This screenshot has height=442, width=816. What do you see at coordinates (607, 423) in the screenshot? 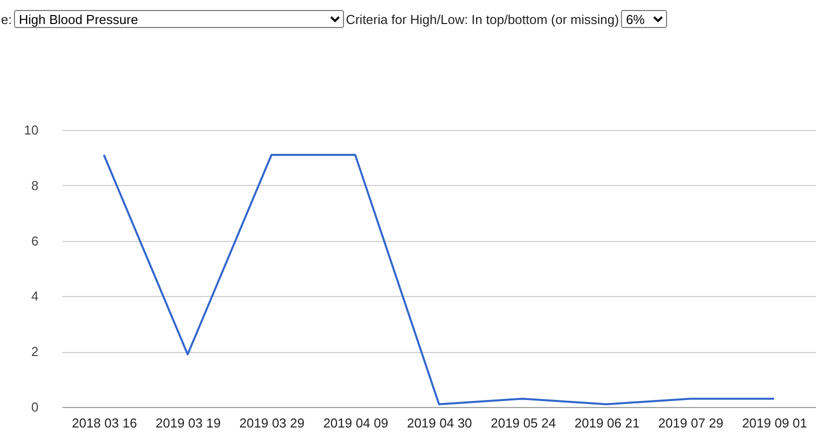
I see `x-tick-label: 2019 06 21` at bounding box center [607, 423].